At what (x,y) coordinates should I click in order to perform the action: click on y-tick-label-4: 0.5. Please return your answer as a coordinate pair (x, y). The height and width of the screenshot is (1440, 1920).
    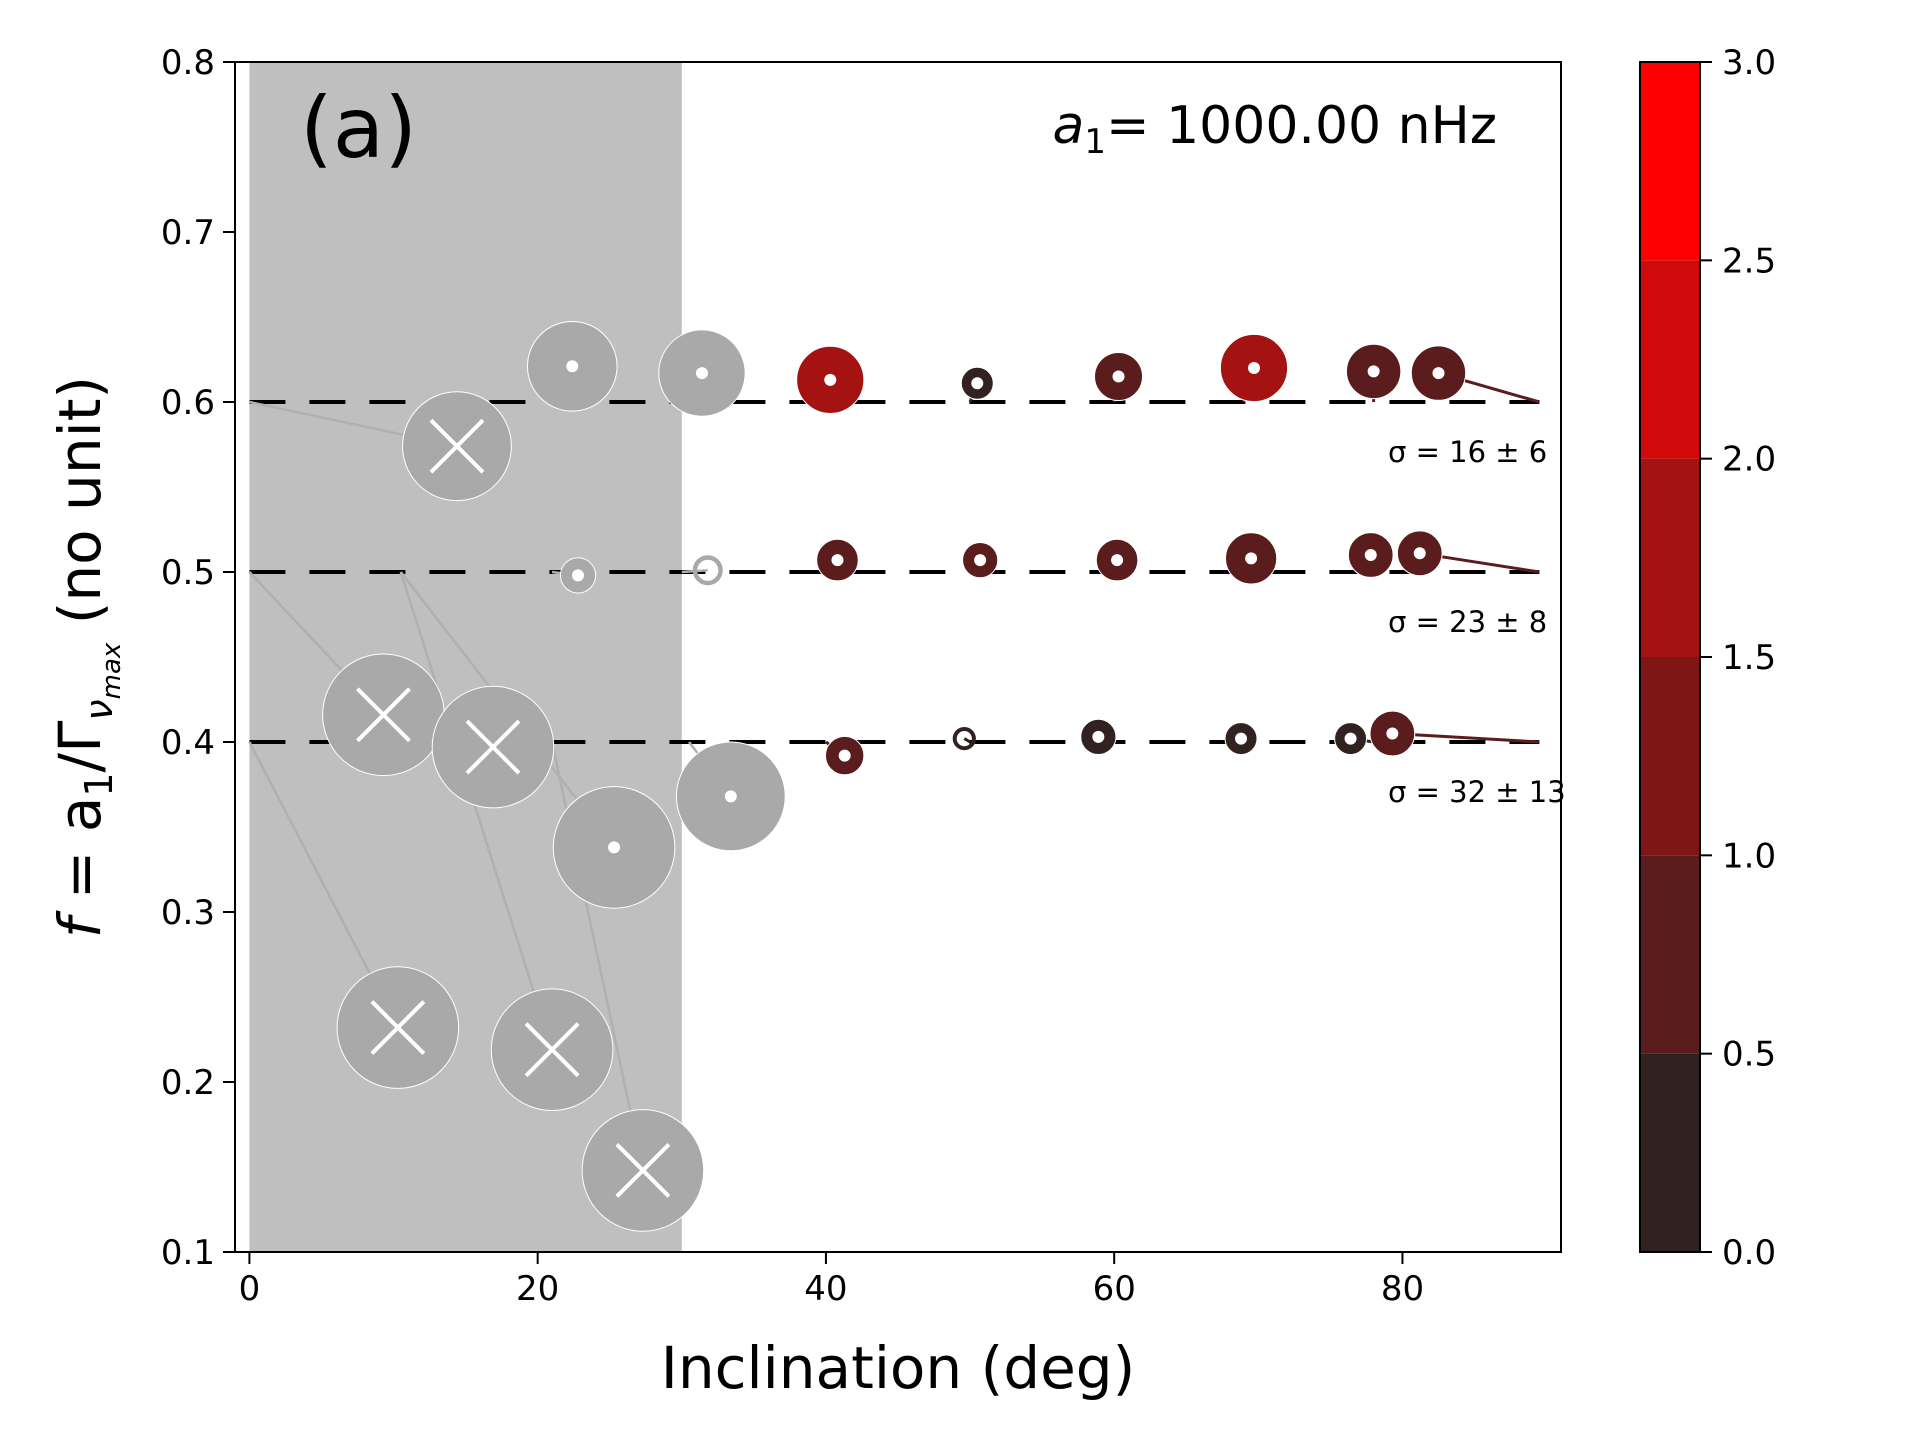
    Looking at the image, I should click on (188, 573).